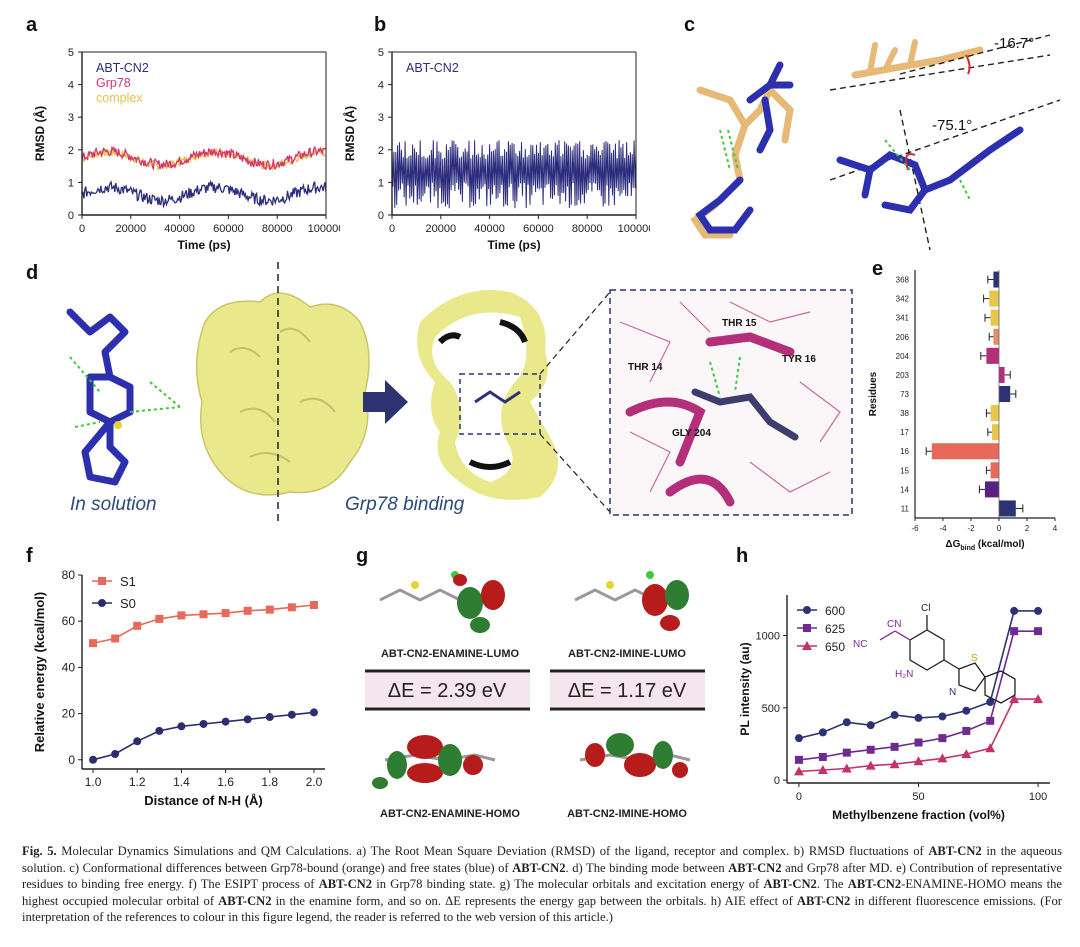  What do you see at coordinates (434, 762) in the screenshot?
I see `orbital-enamine-homo` at bounding box center [434, 762].